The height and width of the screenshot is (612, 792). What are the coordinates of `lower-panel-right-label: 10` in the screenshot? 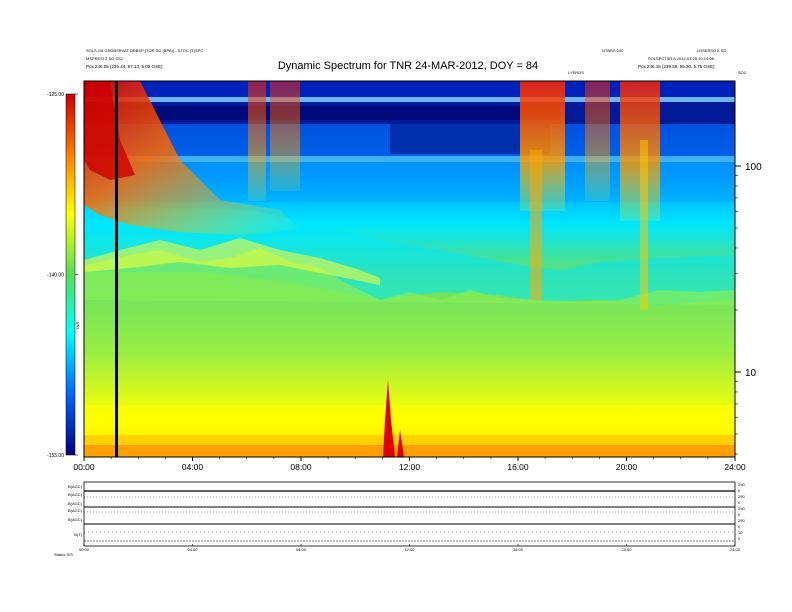 It's located at (740, 532).